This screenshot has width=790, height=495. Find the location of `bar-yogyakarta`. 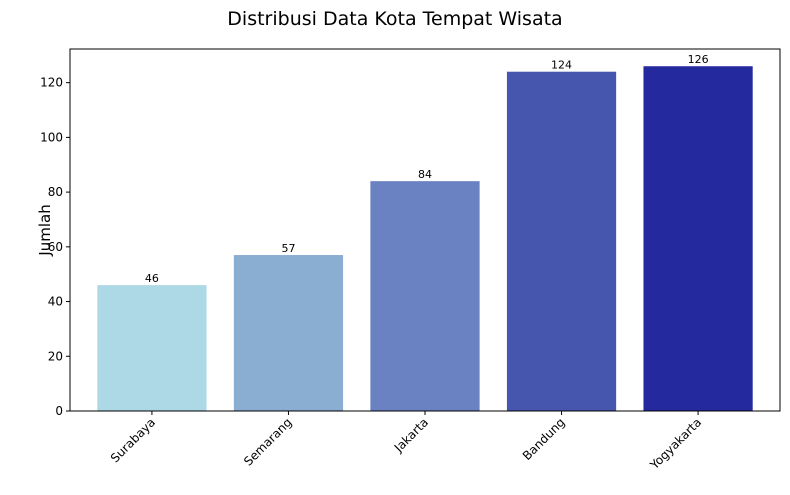

bar-yogyakarta is located at coordinates (698, 239).